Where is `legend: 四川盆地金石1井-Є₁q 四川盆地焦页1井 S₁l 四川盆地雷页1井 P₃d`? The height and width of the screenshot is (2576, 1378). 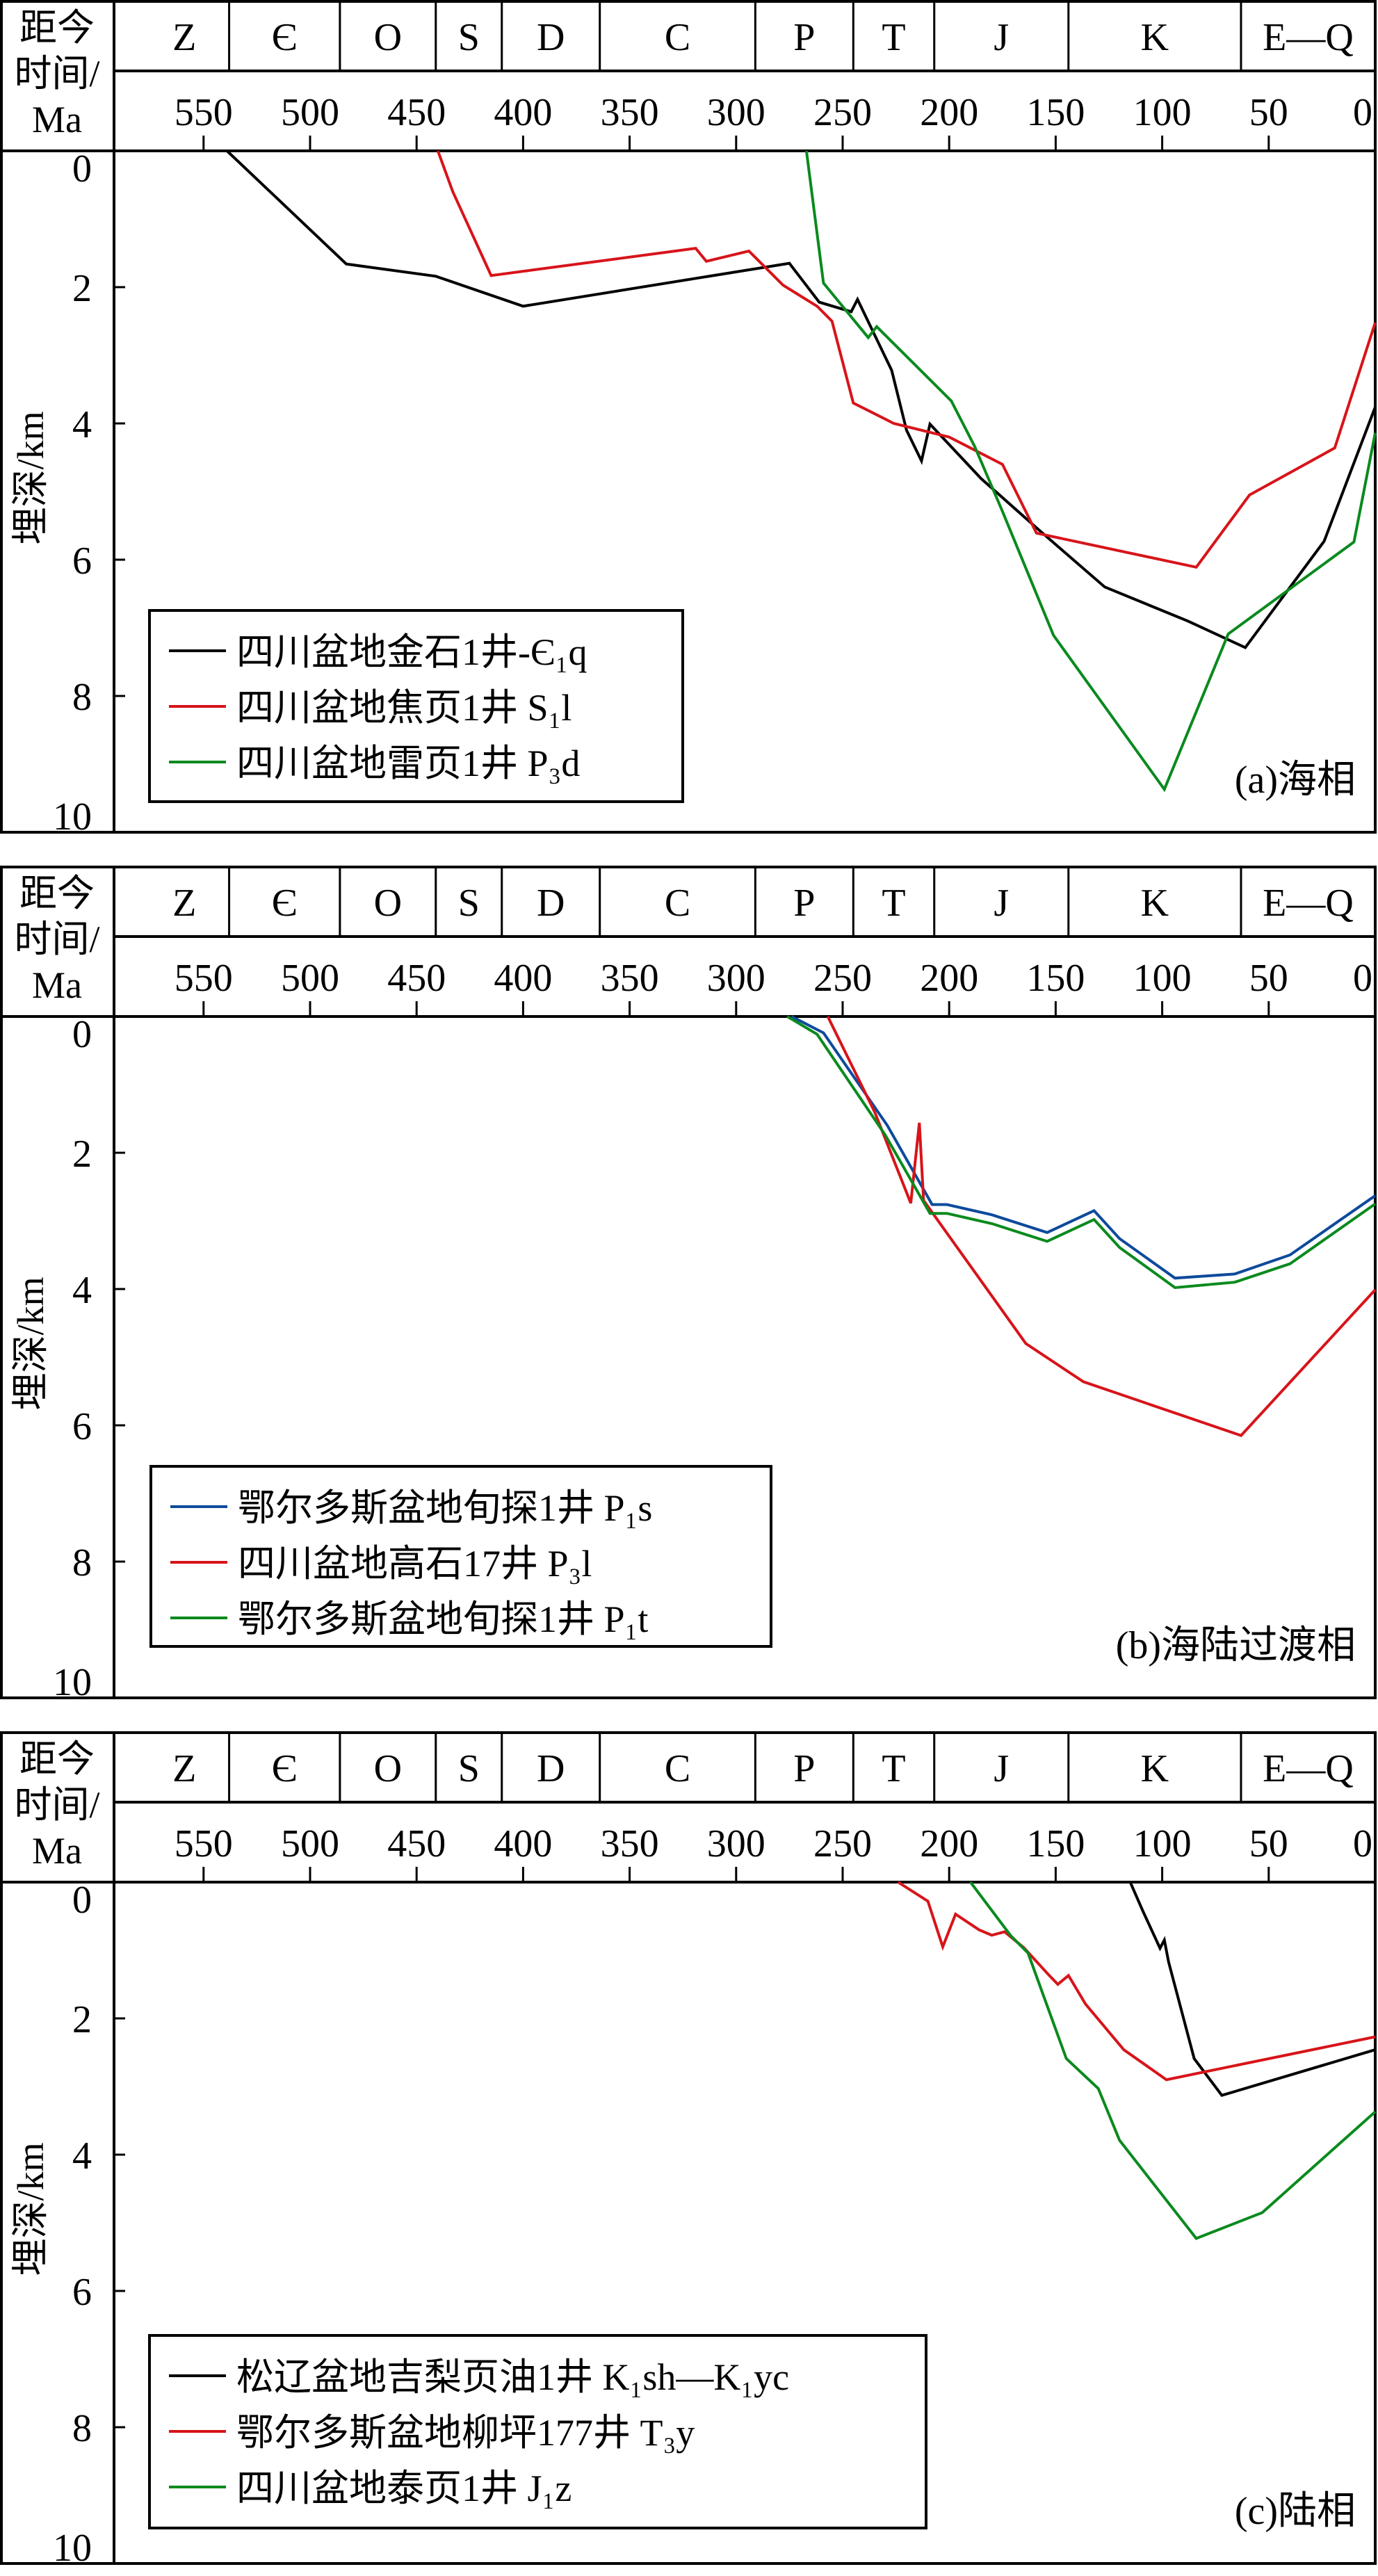 legend: 四川盆地金石1井-Є₁q 四川盆地焦页1井 S₁l 四川盆地雷页1井 P₃d is located at coordinates (416, 706).